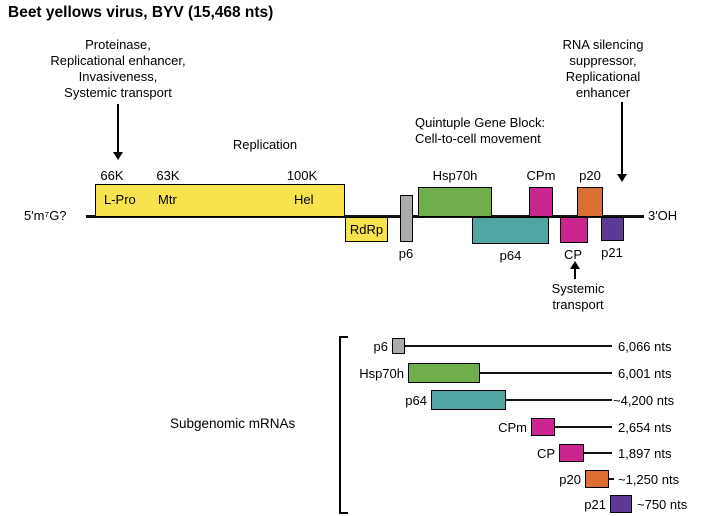 This screenshot has height=516, width=716. I want to click on sgrna-label: CPm, so click(512, 427).